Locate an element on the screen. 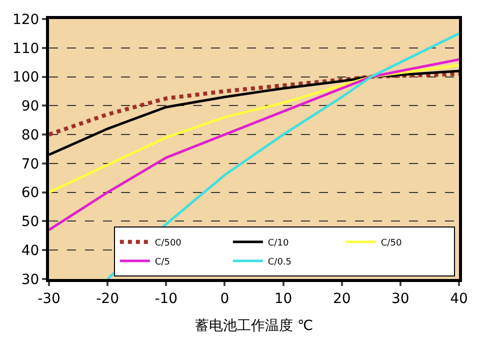  x-tick-label: 30 is located at coordinates (401, 298).